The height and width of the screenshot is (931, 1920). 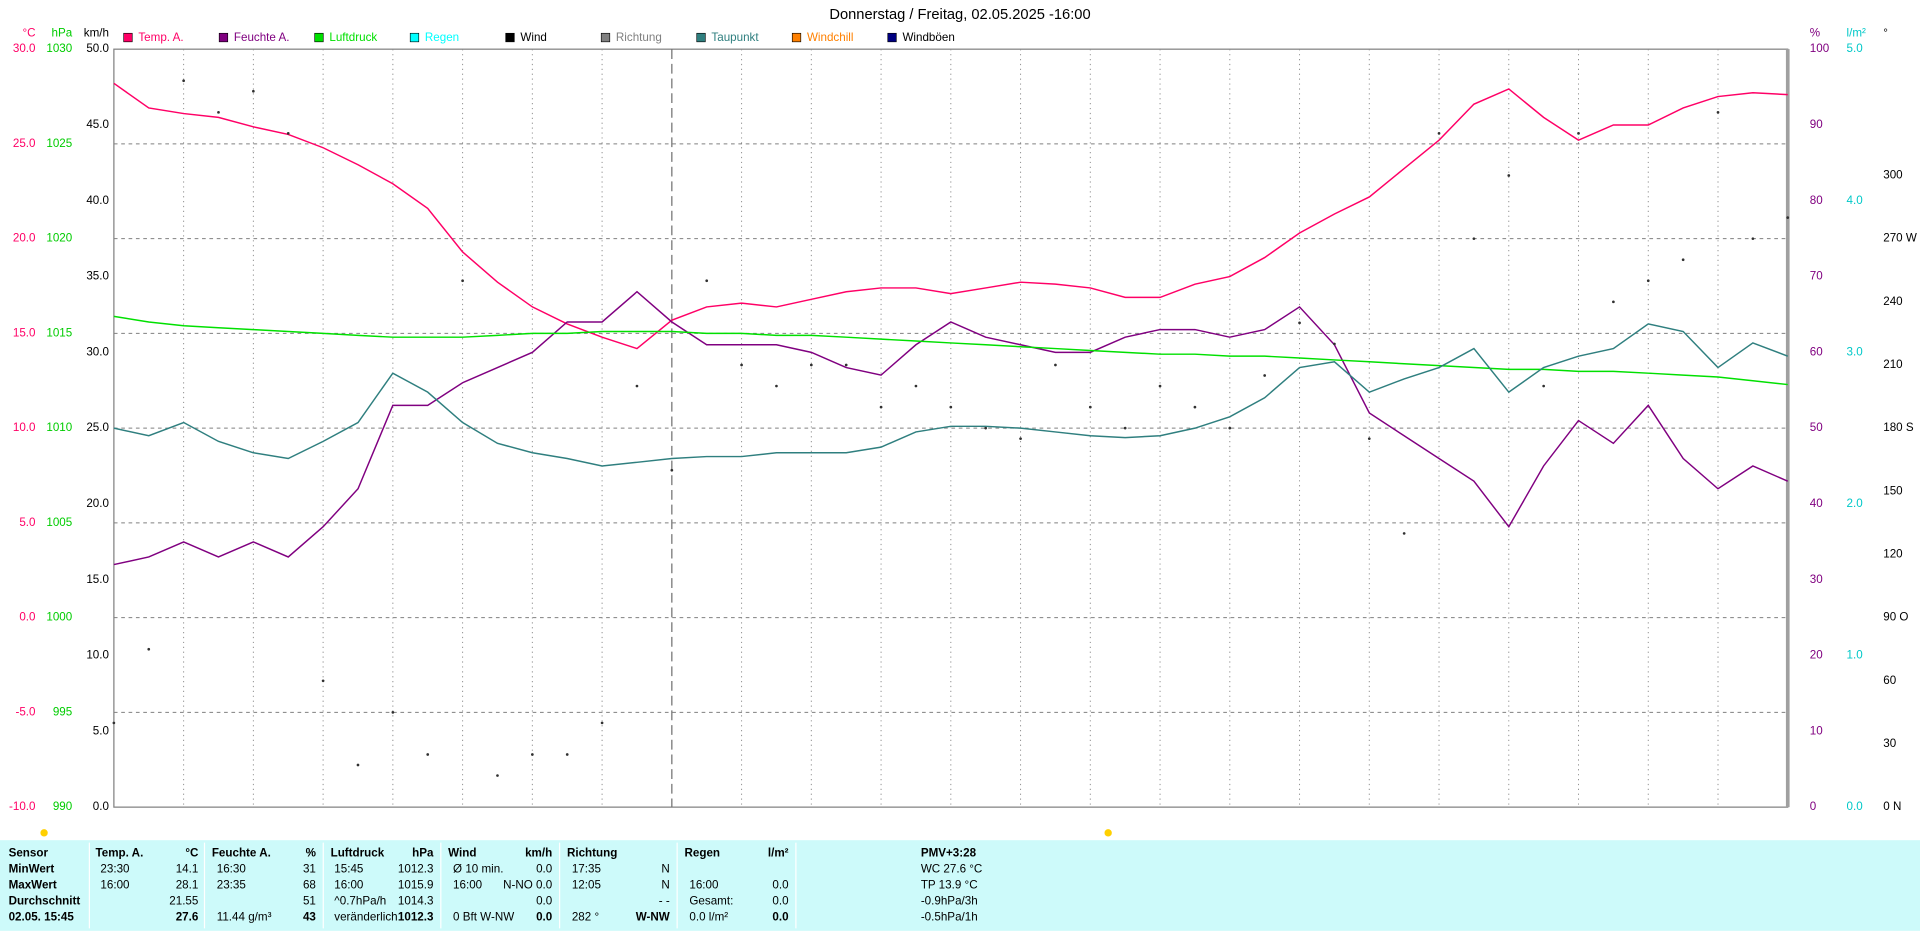 I want to click on axis-title: l/m², so click(x=1856, y=32).